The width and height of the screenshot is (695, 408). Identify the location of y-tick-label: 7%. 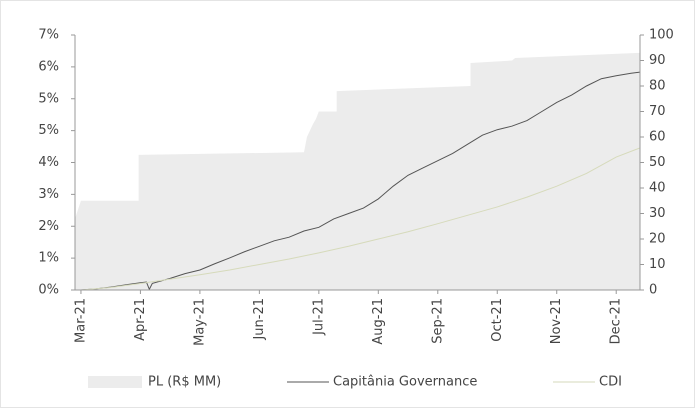
(48, 35).